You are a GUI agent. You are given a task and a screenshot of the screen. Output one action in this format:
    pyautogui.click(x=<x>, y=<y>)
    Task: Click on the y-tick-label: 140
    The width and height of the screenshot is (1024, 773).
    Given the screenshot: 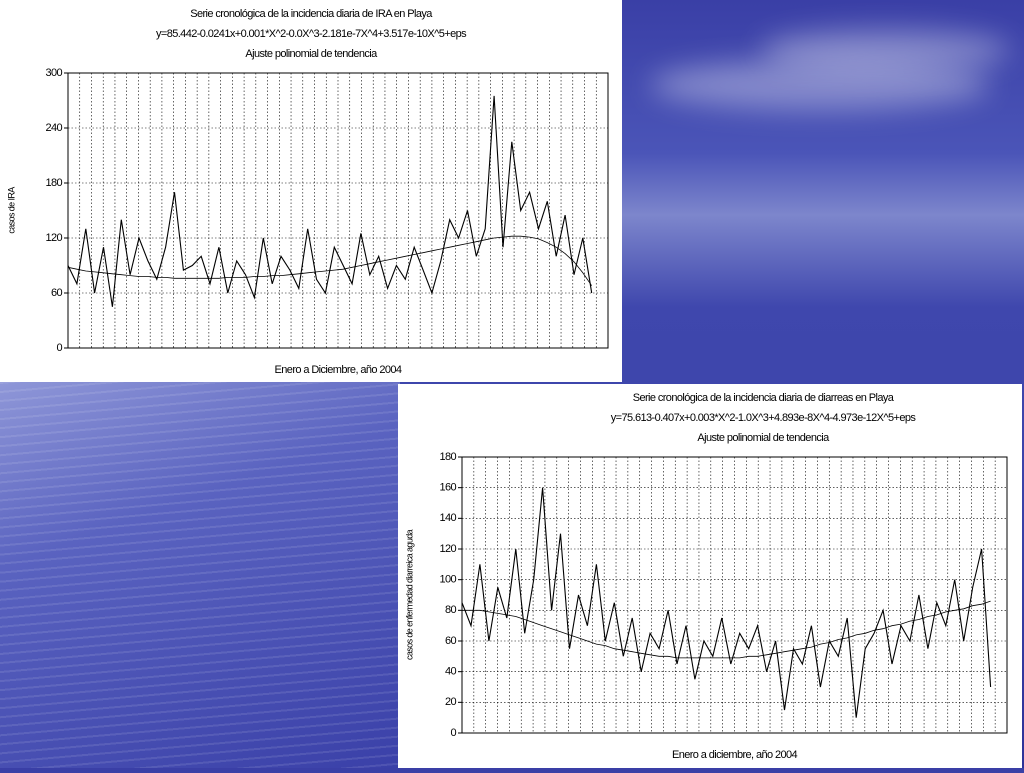 What is the action you would take?
    pyautogui.click(x=447, y=518)
    